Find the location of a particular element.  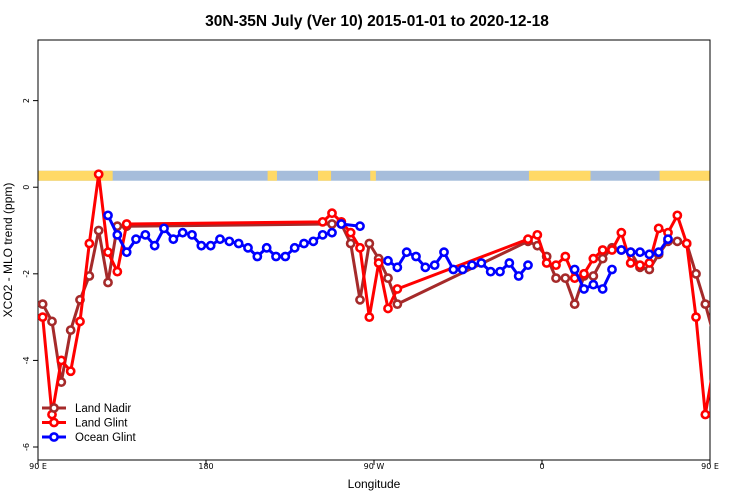

x-tick-label: 180 is located at coordinates (205, 466).